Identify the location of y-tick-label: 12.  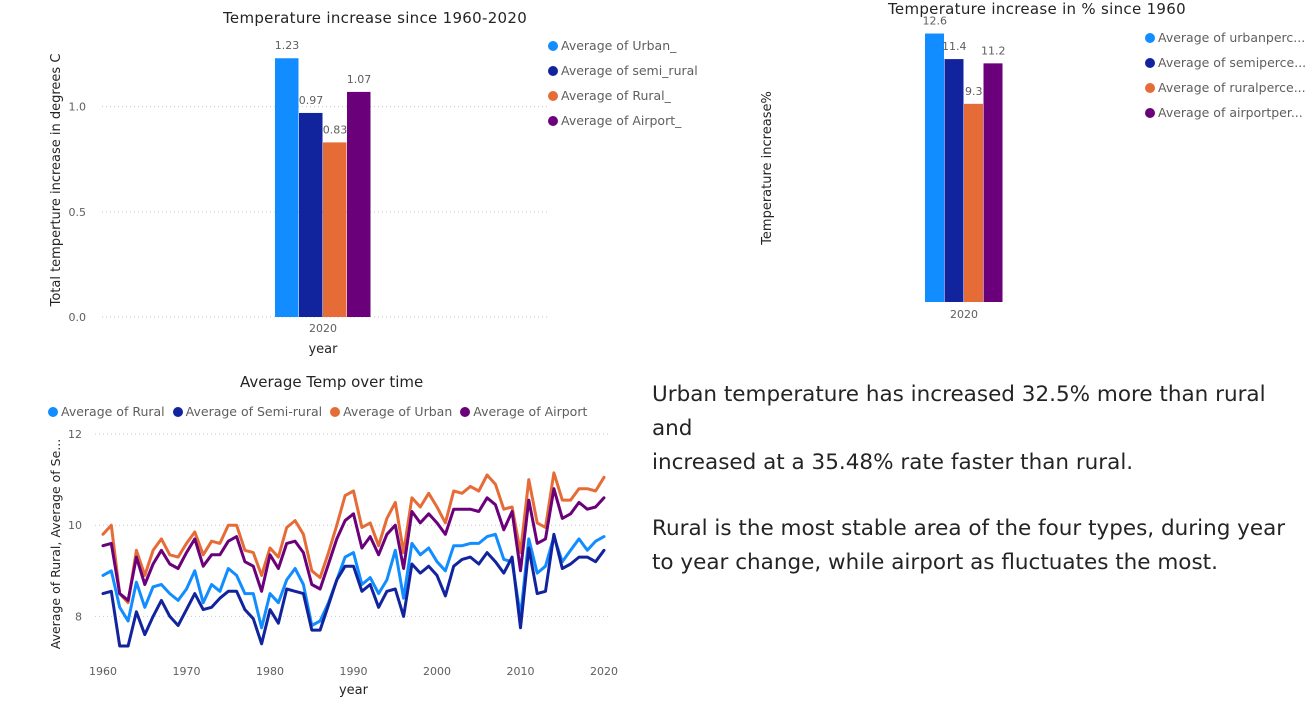
(75, 434).